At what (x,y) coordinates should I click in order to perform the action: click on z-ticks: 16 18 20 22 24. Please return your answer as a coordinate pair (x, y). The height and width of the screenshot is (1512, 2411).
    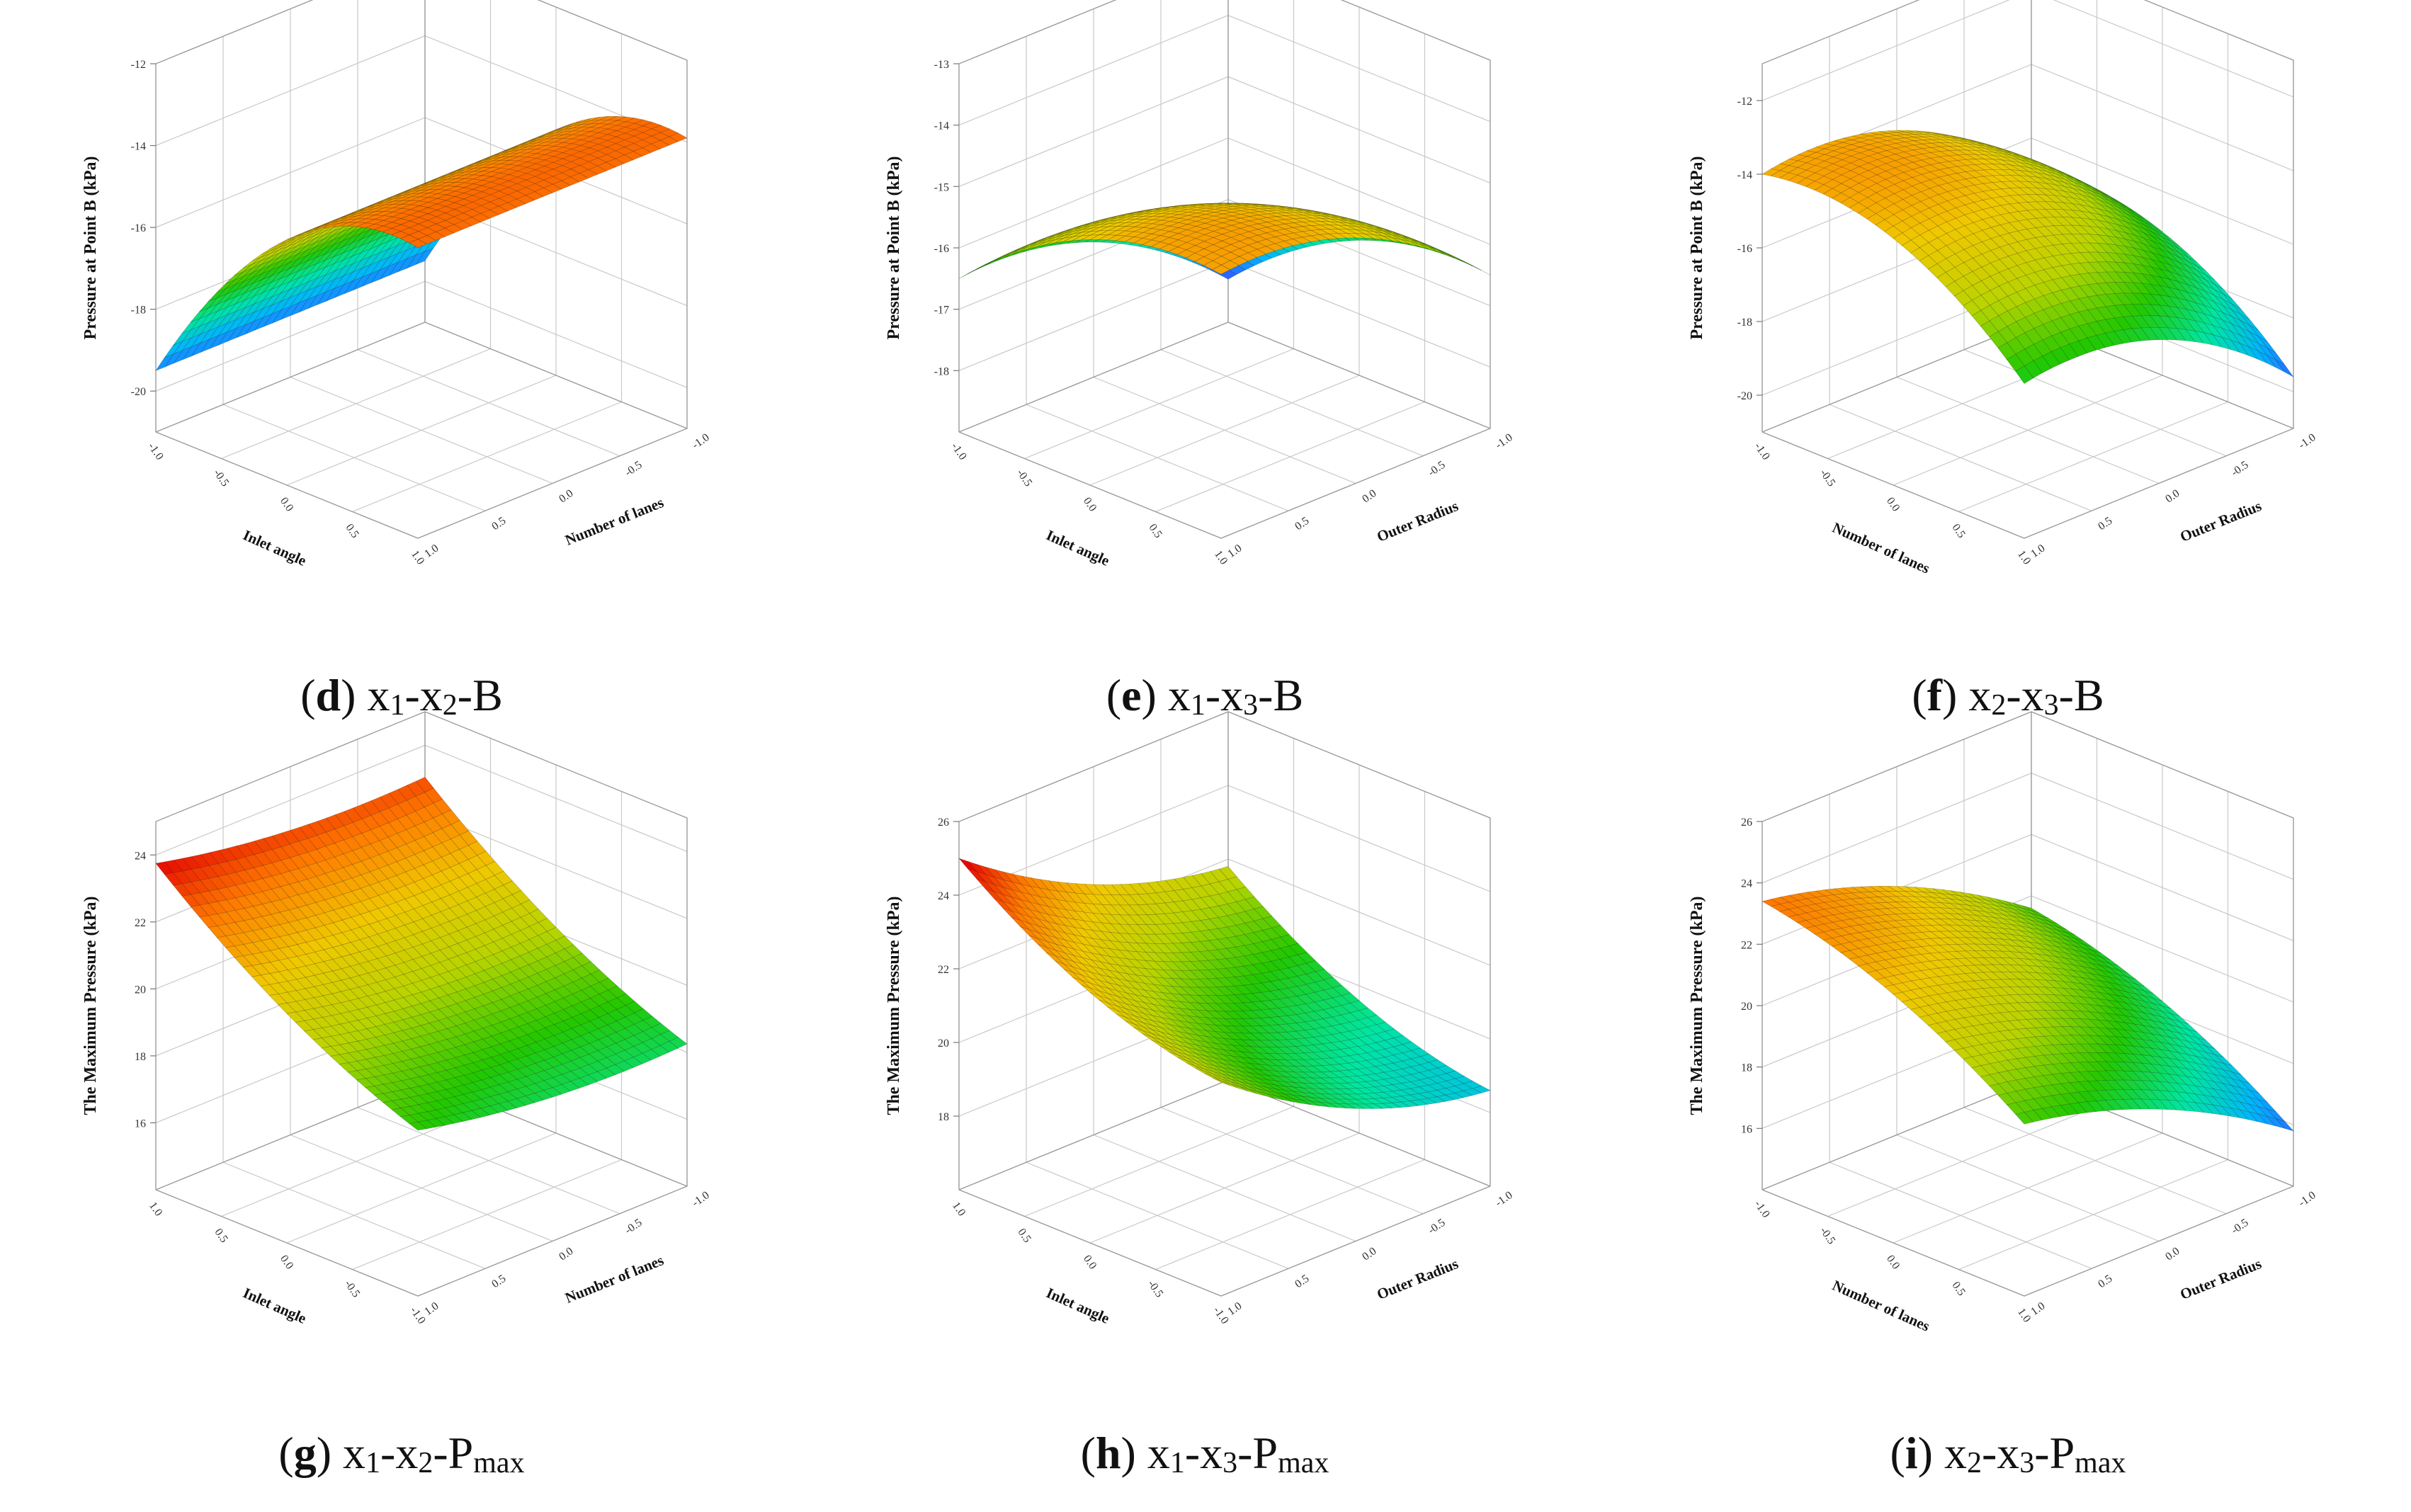
    Looking at the image, I should click on (145, 990).